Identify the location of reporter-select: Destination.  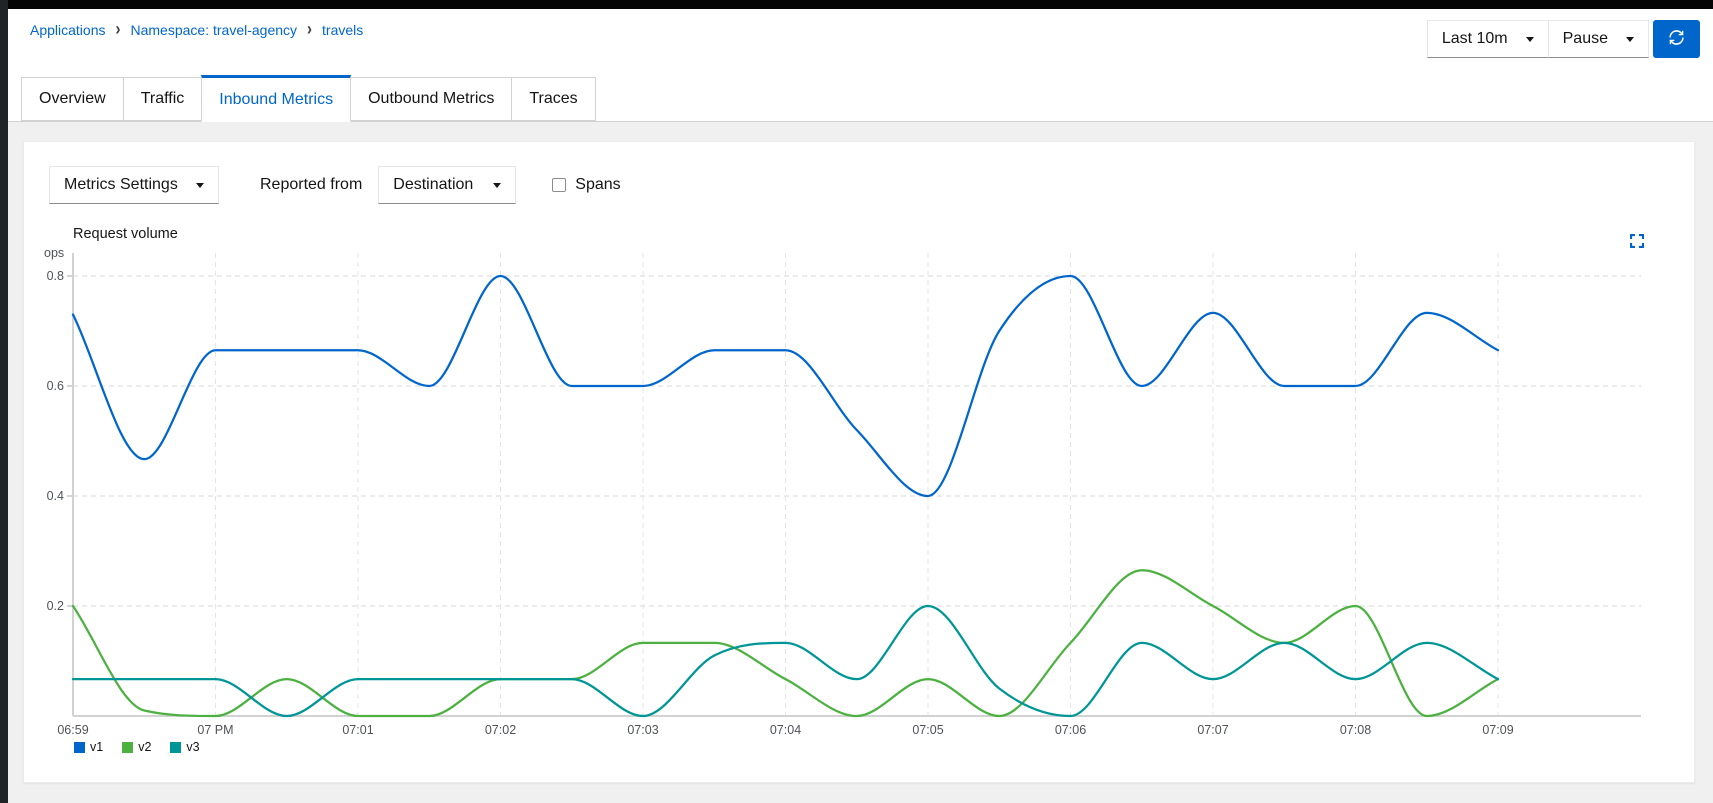
(447, 185).